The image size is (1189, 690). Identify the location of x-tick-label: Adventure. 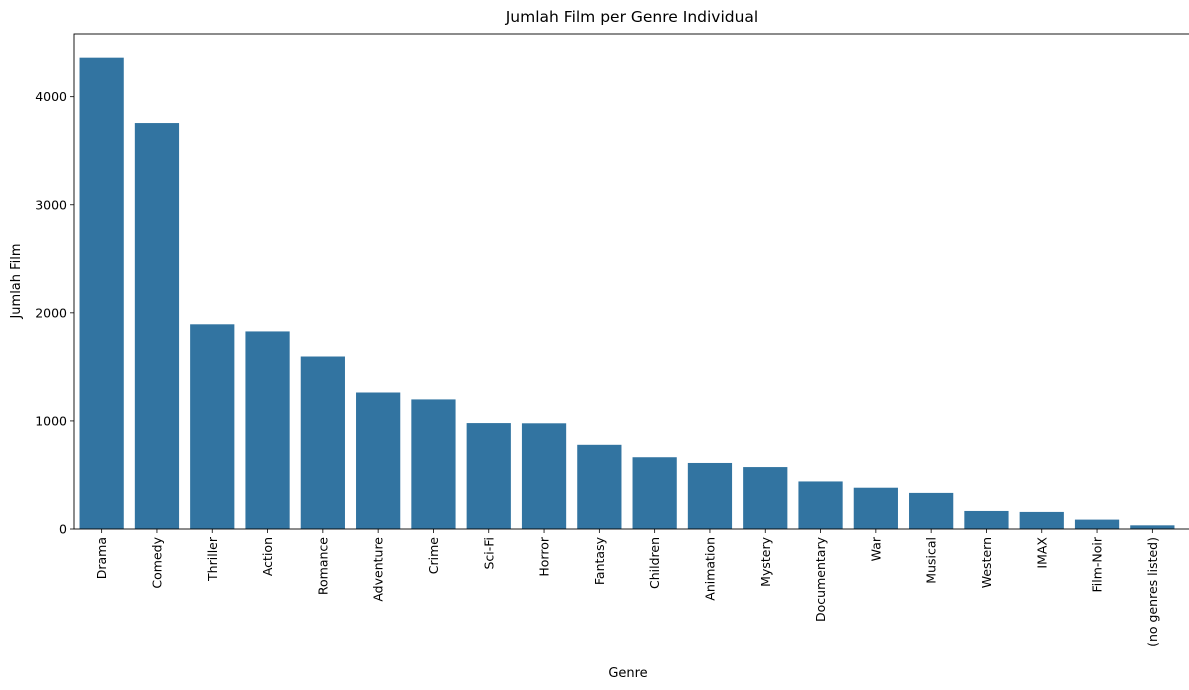
(378, 569).